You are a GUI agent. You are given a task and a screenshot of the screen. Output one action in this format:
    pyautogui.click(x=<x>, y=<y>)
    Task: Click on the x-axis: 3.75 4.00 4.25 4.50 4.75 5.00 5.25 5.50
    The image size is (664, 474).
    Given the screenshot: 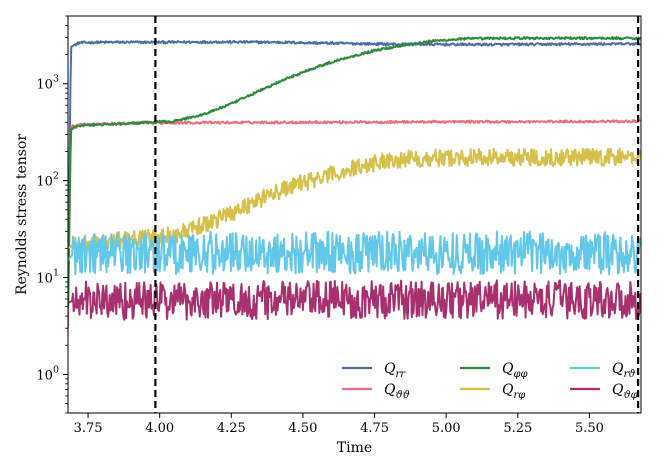 What is the action you would take?
    pyautogui.click(x=339, y=424)
    